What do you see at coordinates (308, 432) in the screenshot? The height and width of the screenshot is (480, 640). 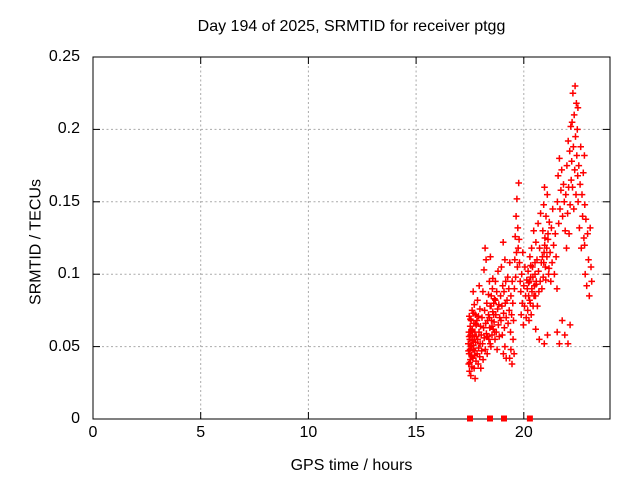 I see `x-tick-label: 10` at bounding box center [308, 432].